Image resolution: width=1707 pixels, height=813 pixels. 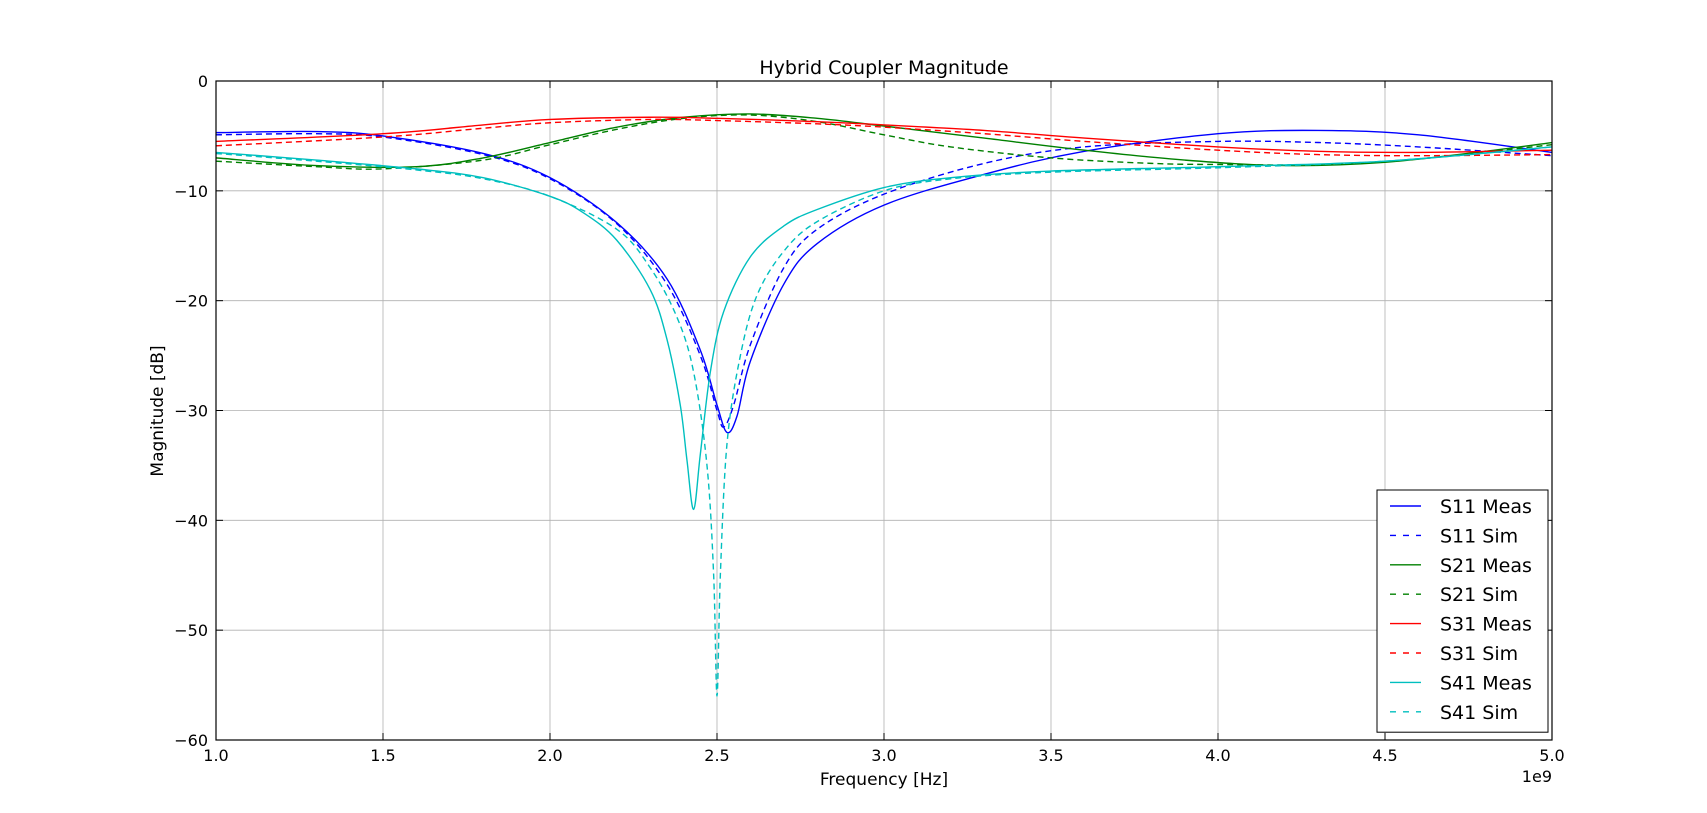 What do you see at coordinates (1479, 595) in the screenshot?
I see `legend-label-s21-sim: S21 Sim` at bounding box center [1479, 595].